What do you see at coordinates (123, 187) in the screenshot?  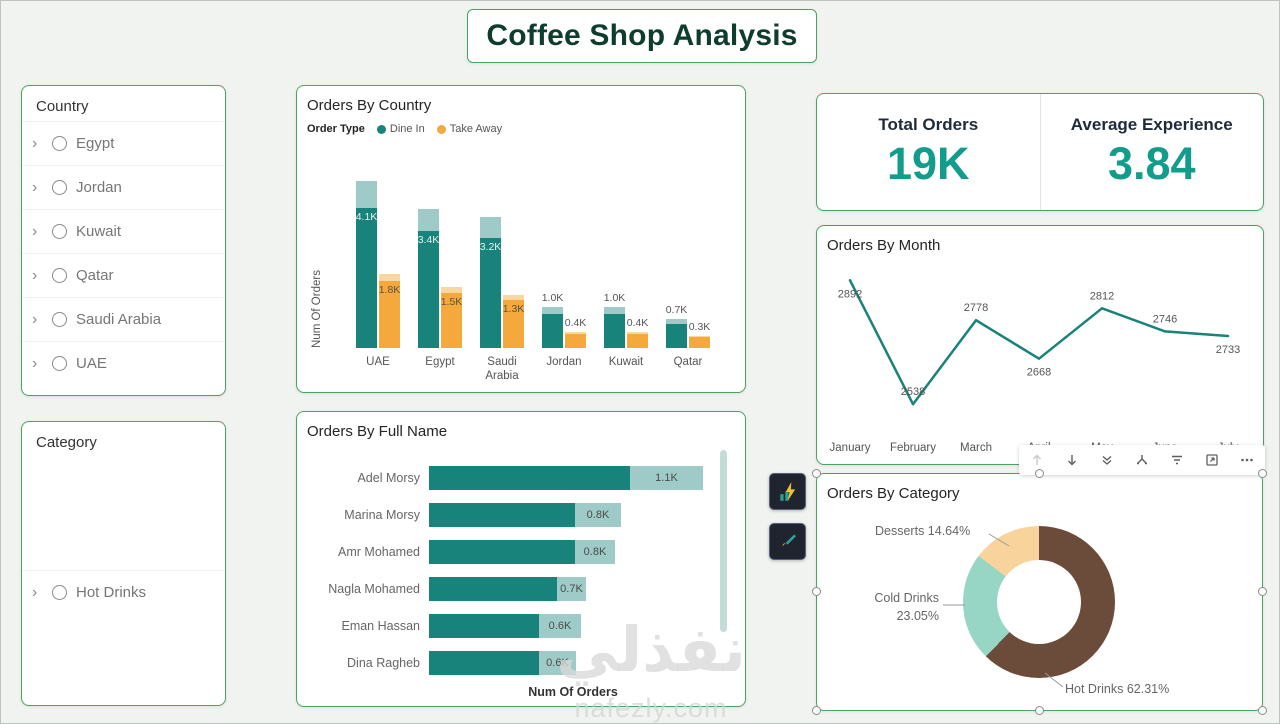 I see `slicer-item-jordan: › Jordan` at bounding box center [123, 187].